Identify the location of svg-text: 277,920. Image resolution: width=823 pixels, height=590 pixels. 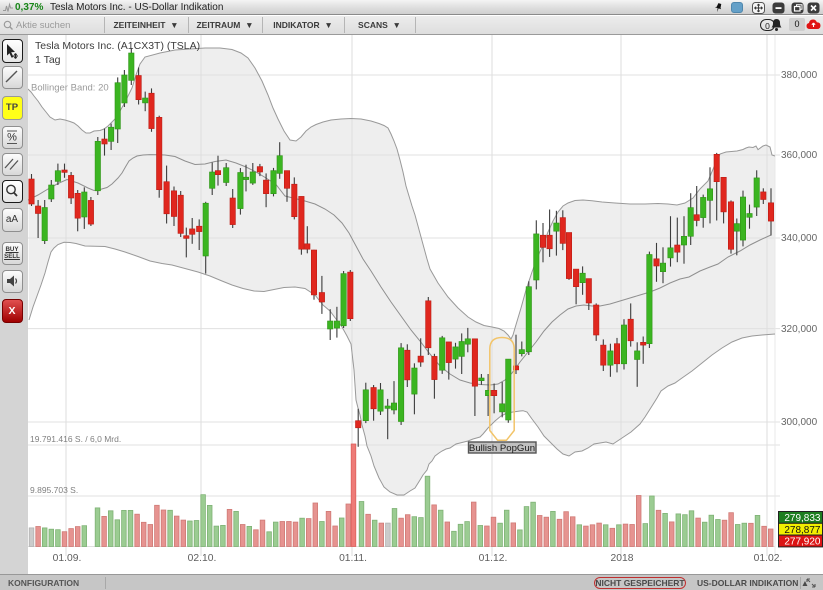
(802, 542).